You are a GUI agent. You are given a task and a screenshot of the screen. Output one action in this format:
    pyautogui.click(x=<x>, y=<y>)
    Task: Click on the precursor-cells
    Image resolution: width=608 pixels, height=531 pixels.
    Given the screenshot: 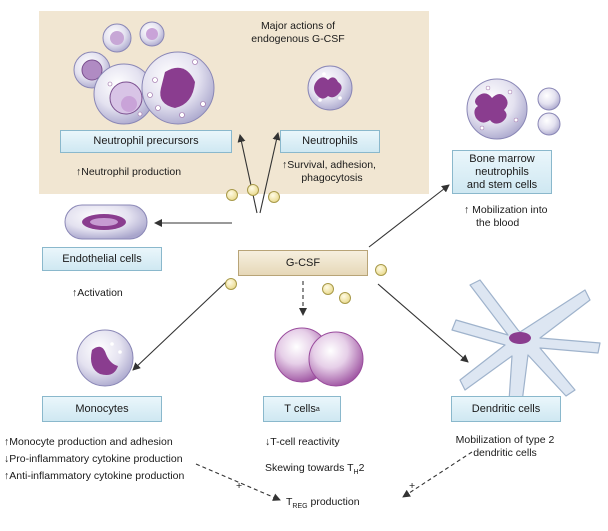 What is the action you would take?
    pyautogui.click(x=144, y=73)
    